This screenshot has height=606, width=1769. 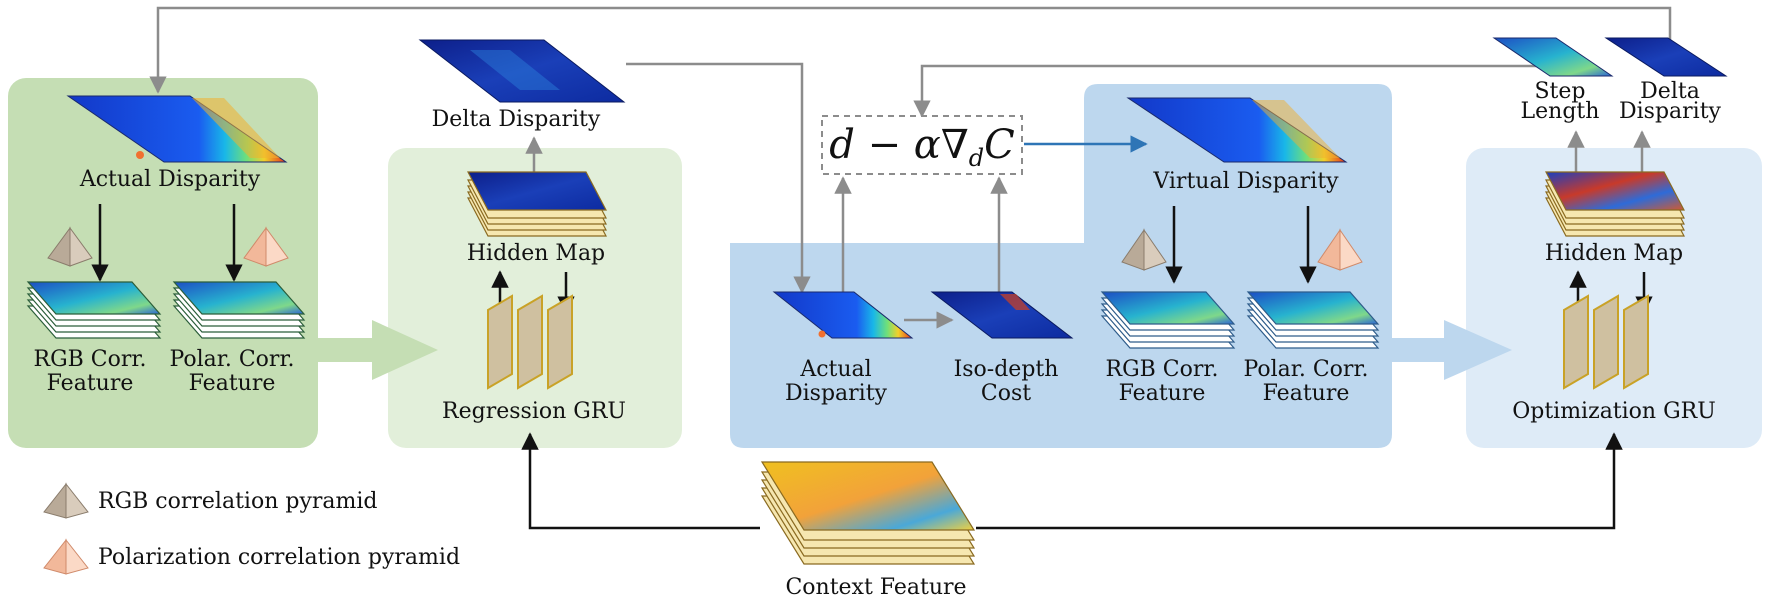 What do you see at coordinates (237, 501) in the screenshot?
I see `legend-rgb-pyramid-label: RGB correlation pyramid` at bounding box center [237, 501].